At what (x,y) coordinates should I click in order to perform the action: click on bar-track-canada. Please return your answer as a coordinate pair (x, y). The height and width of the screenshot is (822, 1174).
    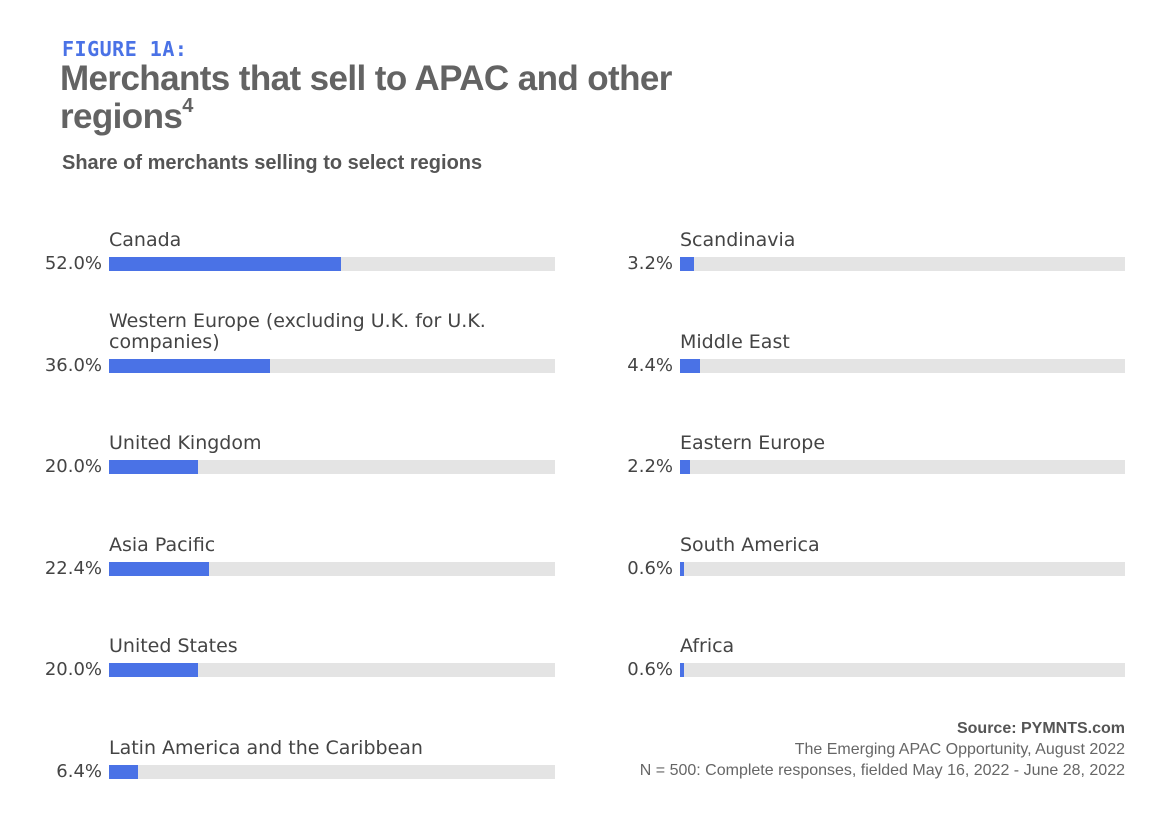
    Looking at the image, I should click on (332, 264).